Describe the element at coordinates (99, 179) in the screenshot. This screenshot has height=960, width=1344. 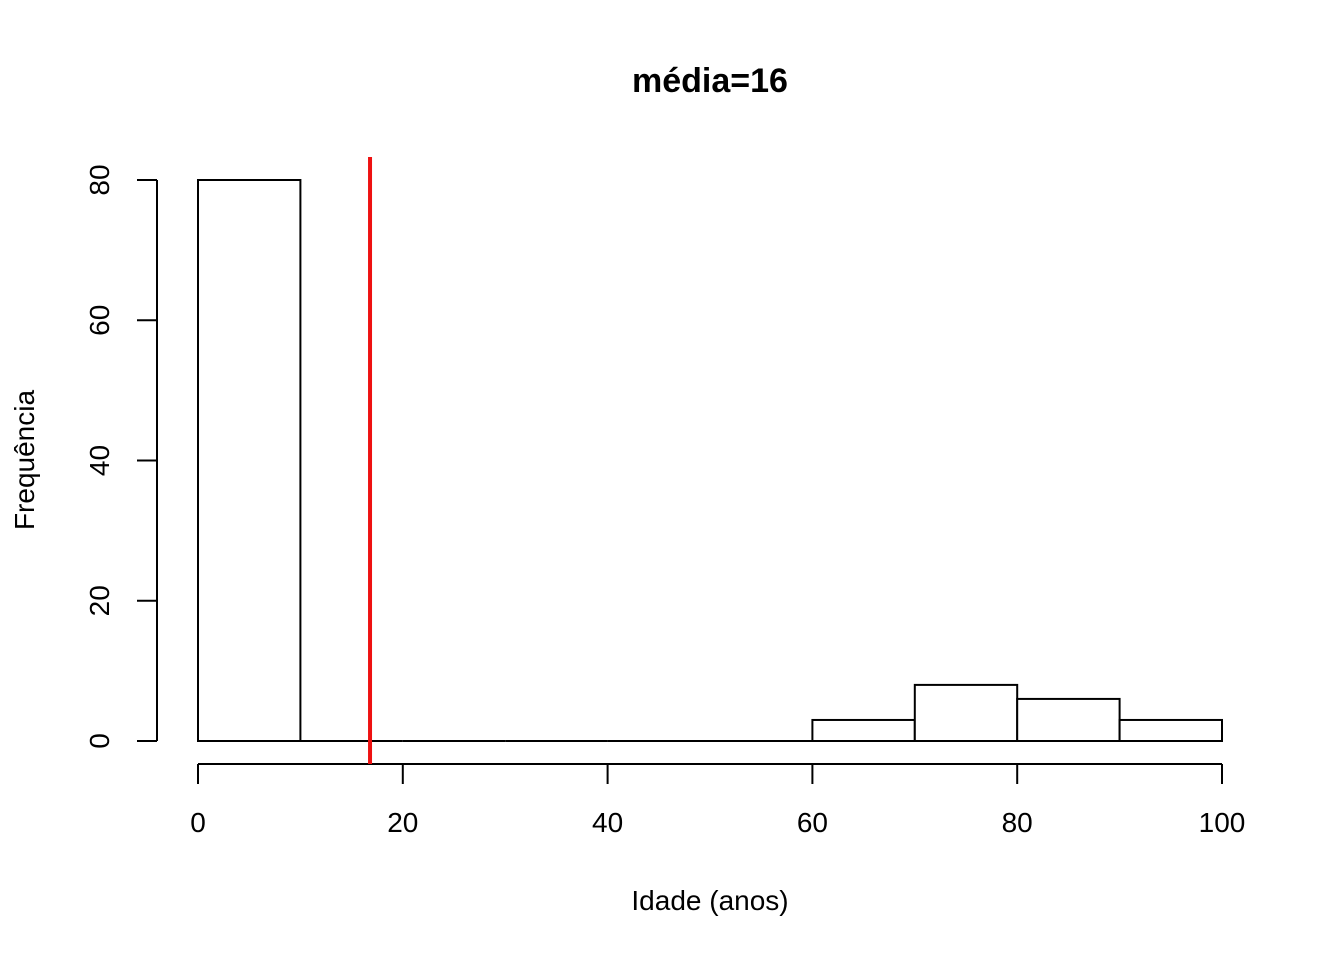
I see `y-tick-label: 80` at that location.